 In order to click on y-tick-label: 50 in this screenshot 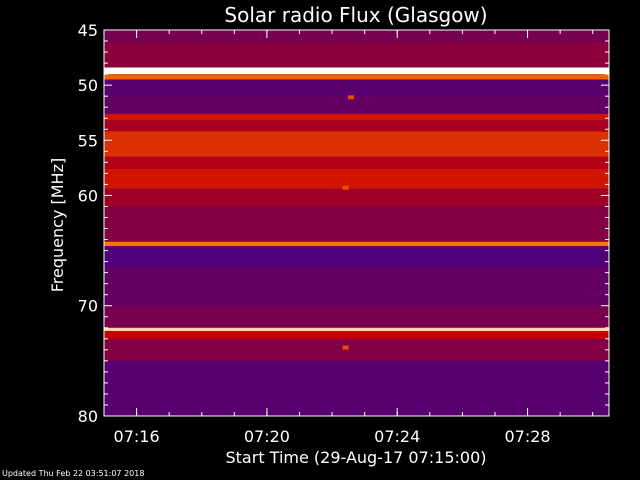, I will do `click(88, 85)`.